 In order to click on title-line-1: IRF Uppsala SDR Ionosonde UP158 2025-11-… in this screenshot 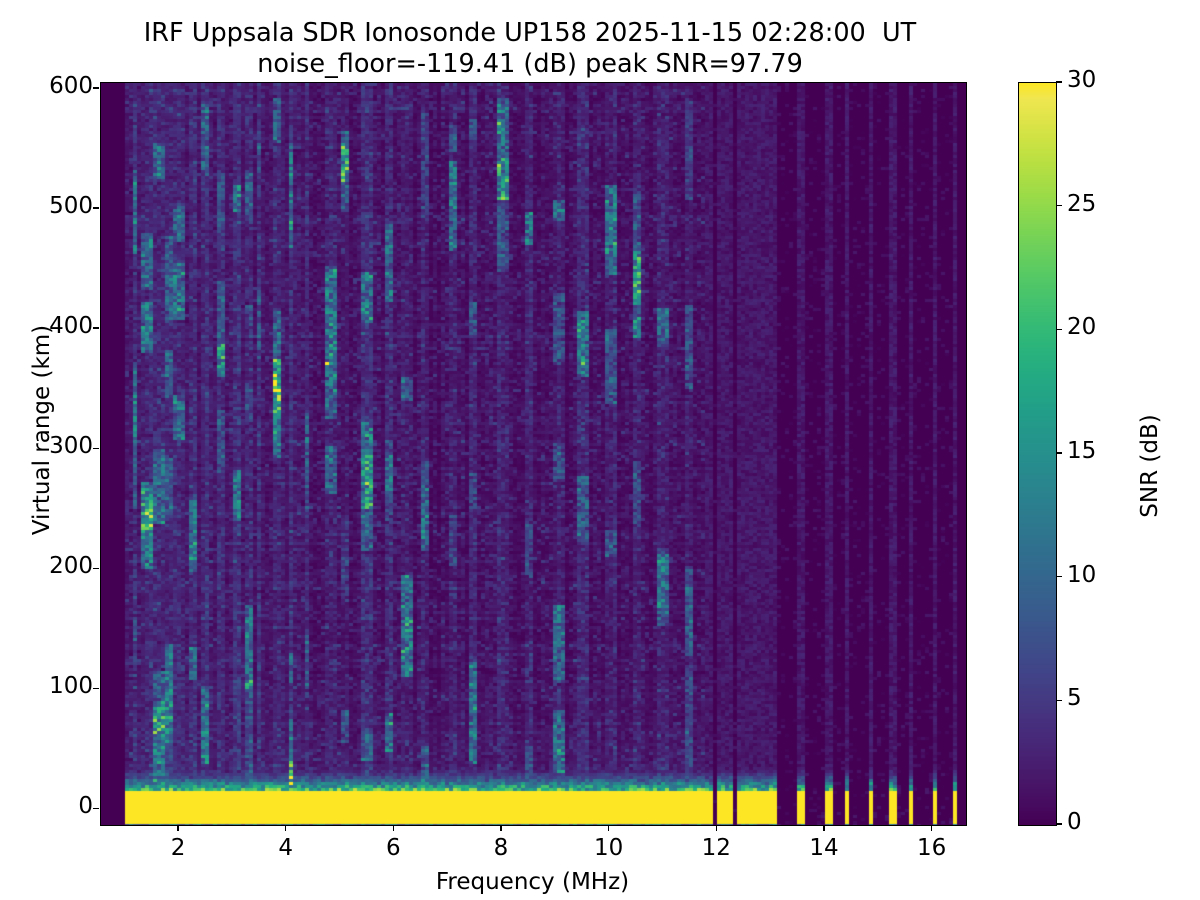, I will do `click(530, 33)`.